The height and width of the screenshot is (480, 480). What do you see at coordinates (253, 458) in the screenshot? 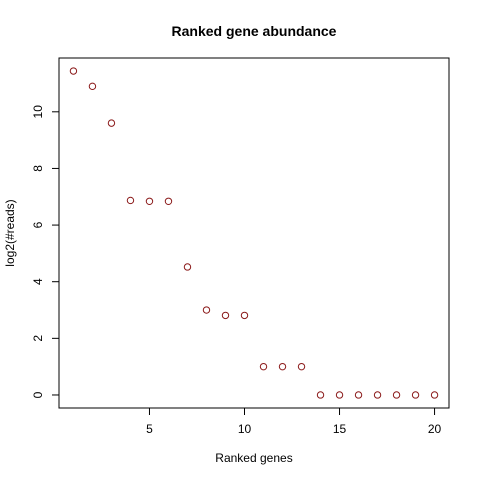
I see `x-axis-label: Ranked genes` at bounding box center [253, 458].